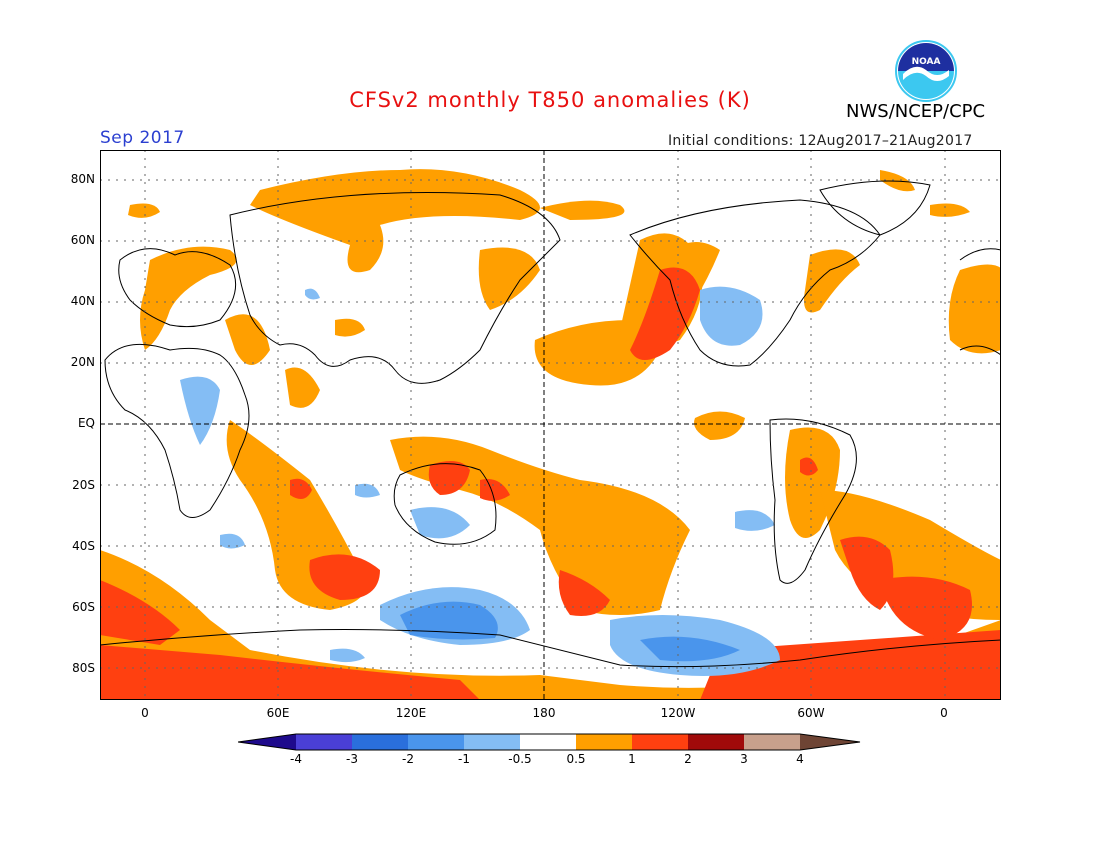 This screenshot has width=1100, height=850. I want to click on lon-label-0: 0, so click(145, 713).